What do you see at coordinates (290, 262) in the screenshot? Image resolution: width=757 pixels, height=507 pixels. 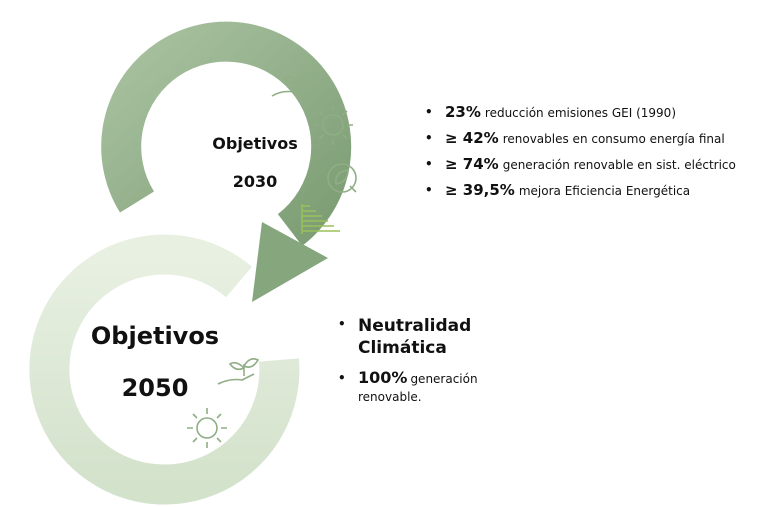 I see `arrow-head` at bounding box center [290, 262].